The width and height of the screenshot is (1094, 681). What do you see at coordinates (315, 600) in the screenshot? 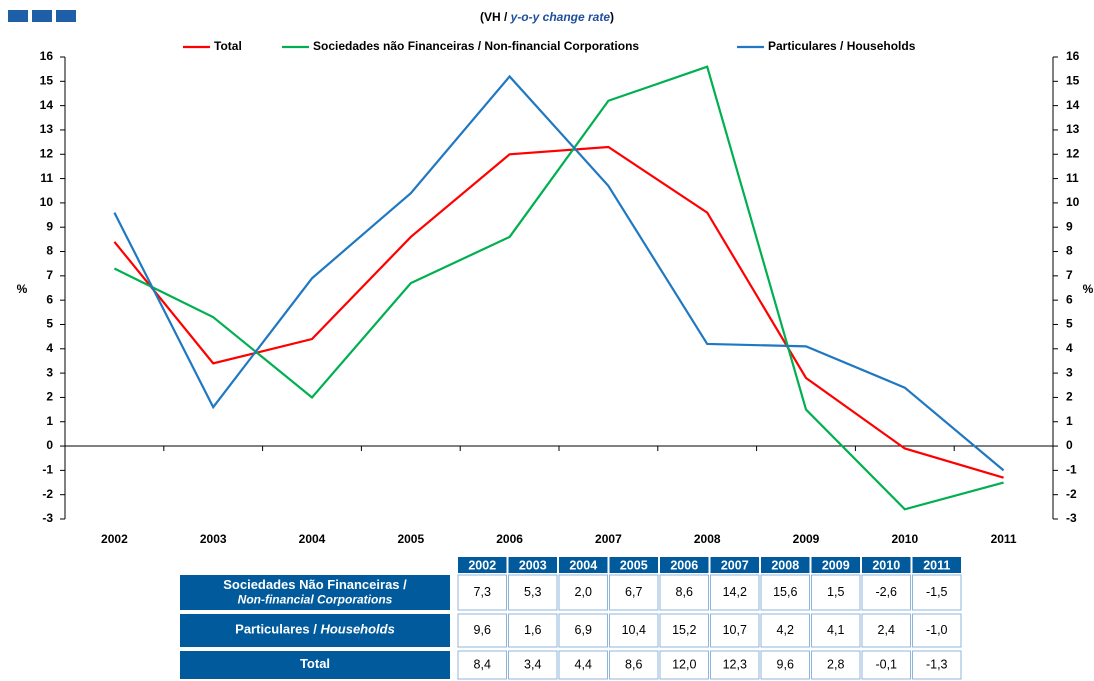
I see `table-row-label: Non-financial Corporations` at bounding box center [315, 600].